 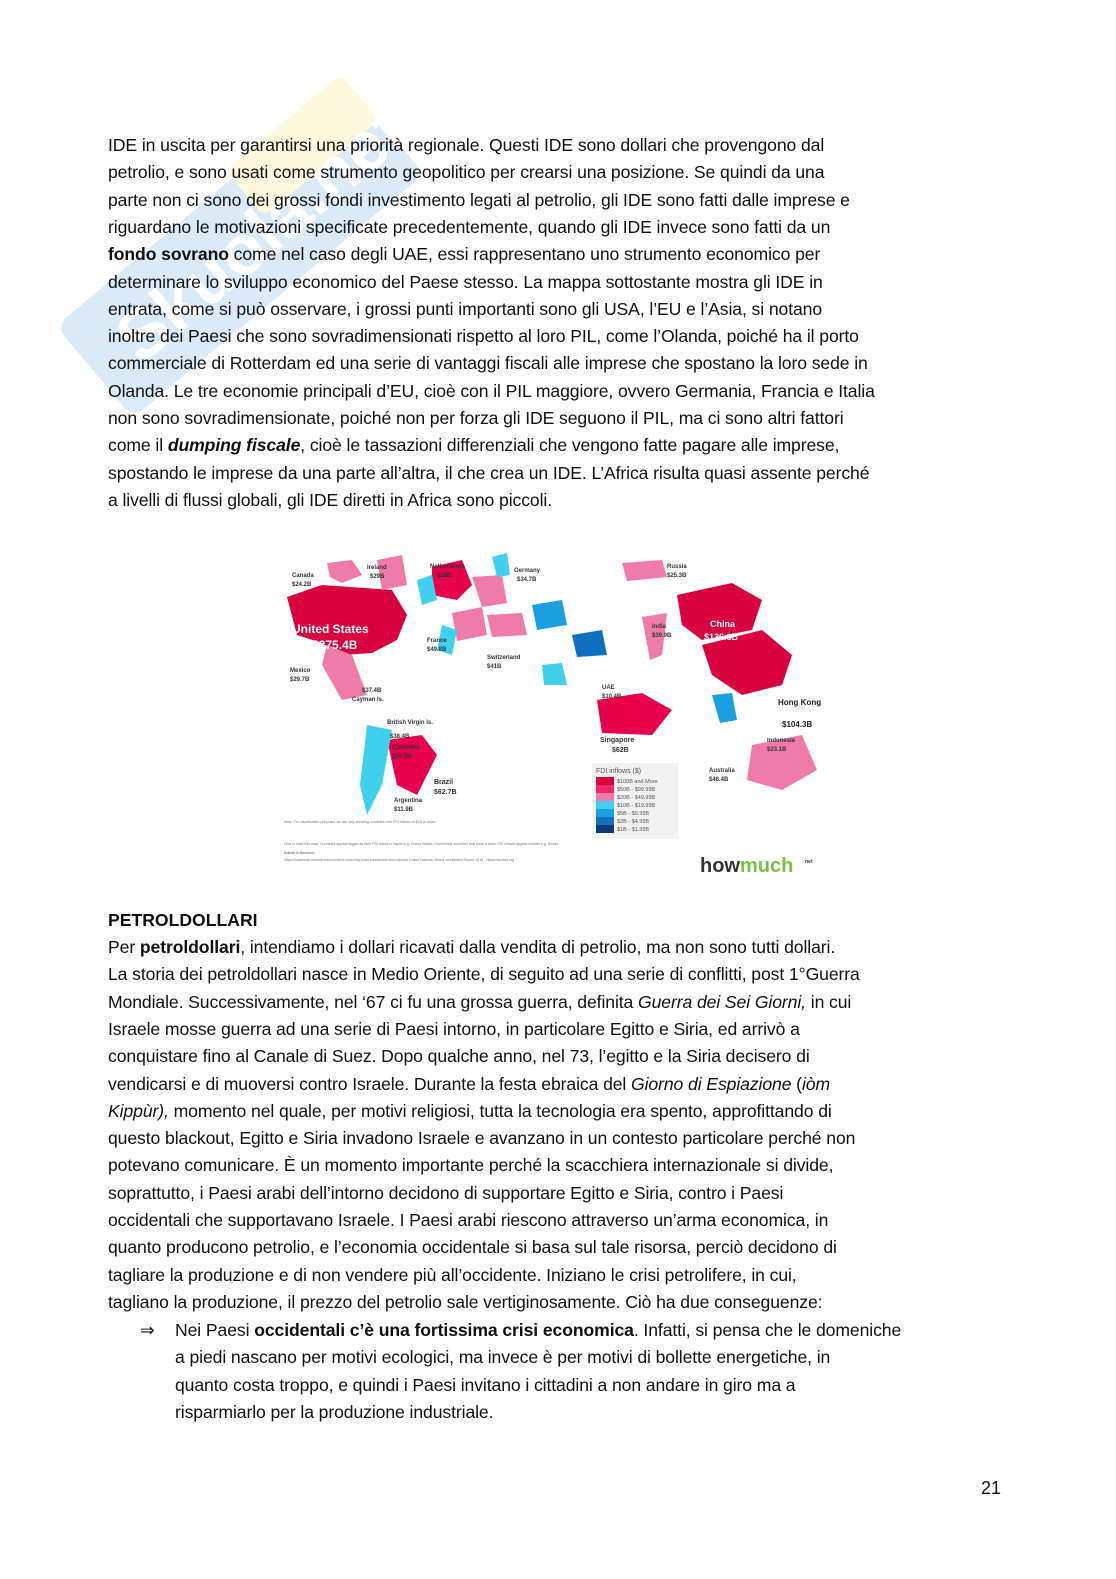 What do you see at coordinates (124, 947) in the screenshot?
I see `text-run: Per` at bounding box center [124, 947].